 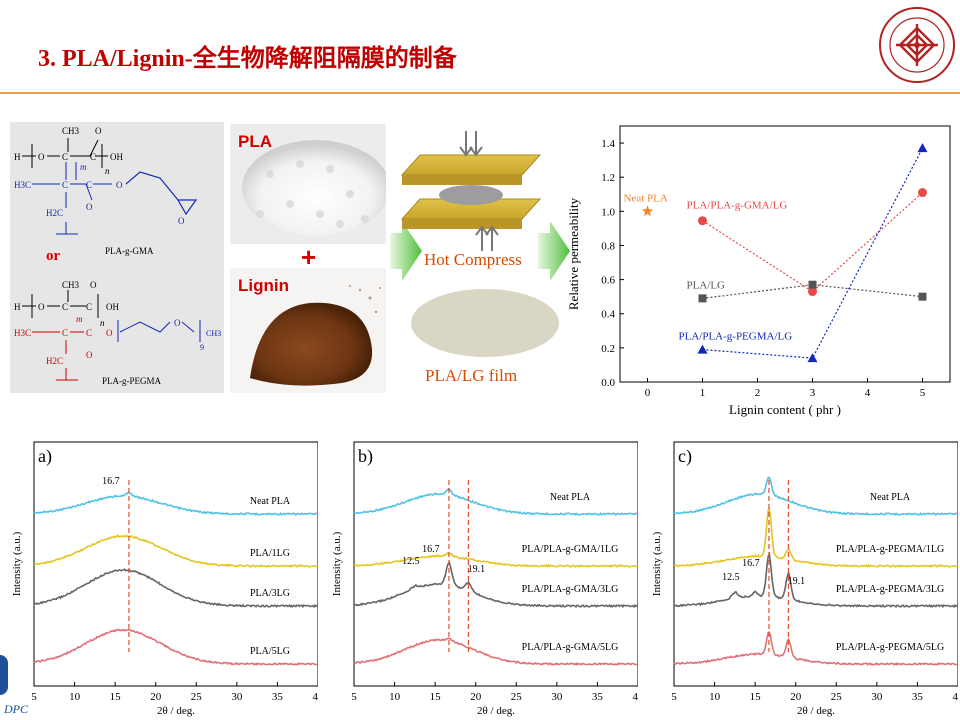 I want to click on y-tick-label: 1.2, so click(x=608, y=178).